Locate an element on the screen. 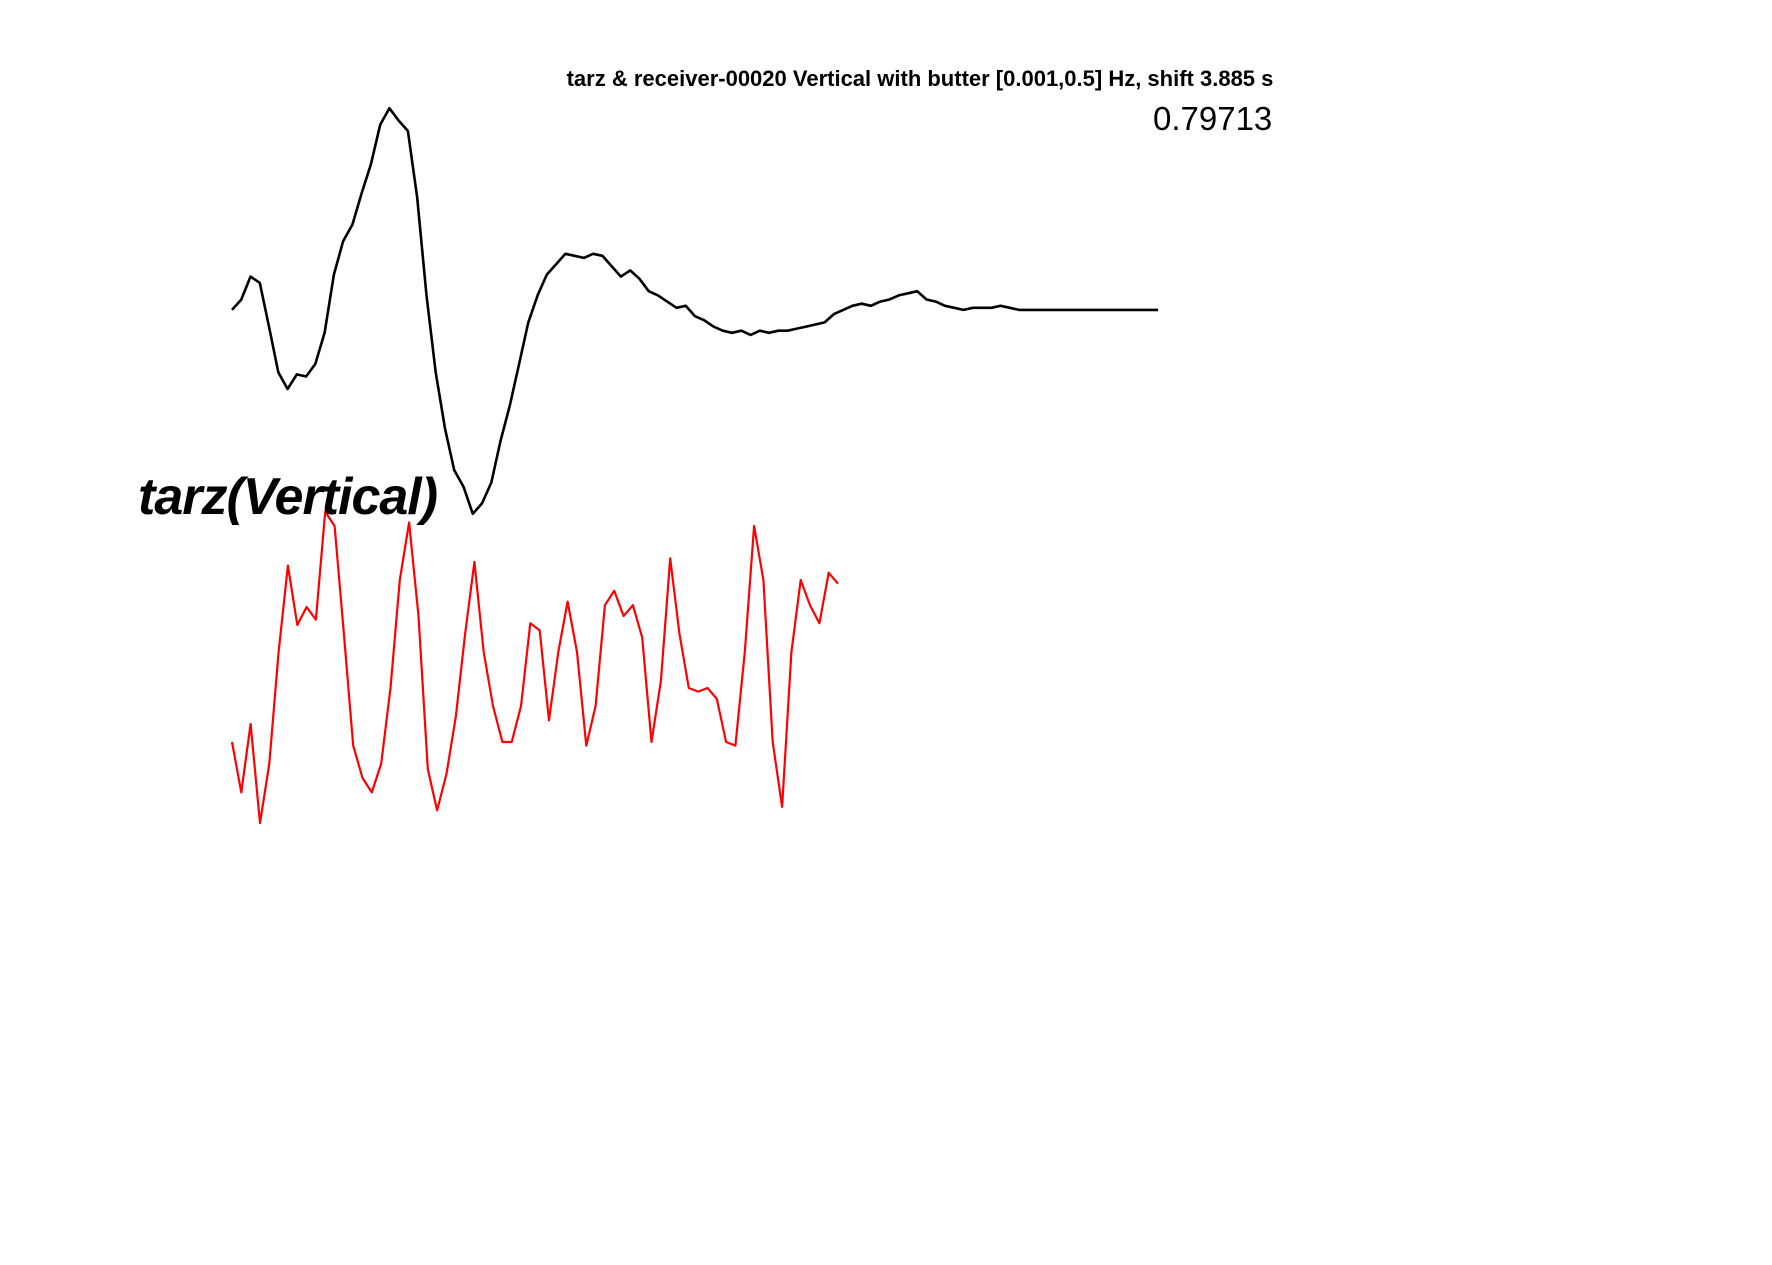  station-label: tarz(Vertical) is located at coordinates (288, 497).